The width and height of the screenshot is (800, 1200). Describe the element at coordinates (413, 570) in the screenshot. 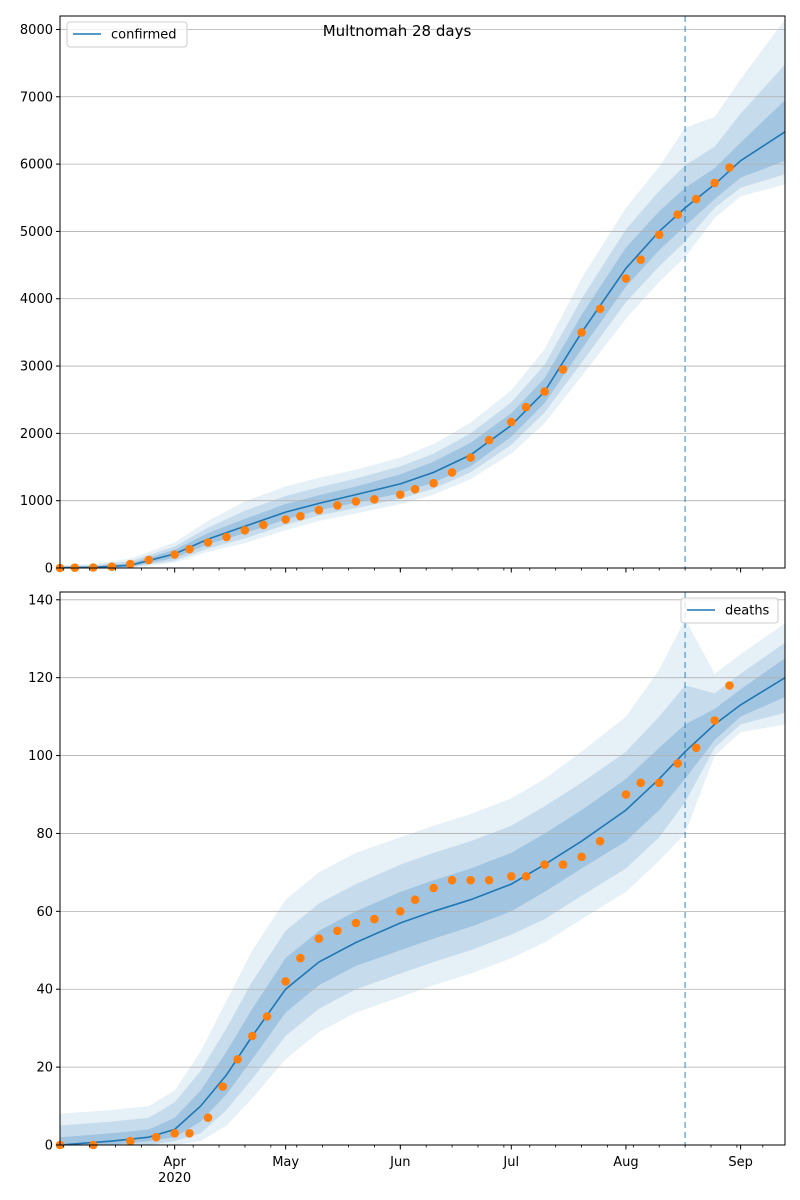

I see `confirmed-x-ticks` at that location.